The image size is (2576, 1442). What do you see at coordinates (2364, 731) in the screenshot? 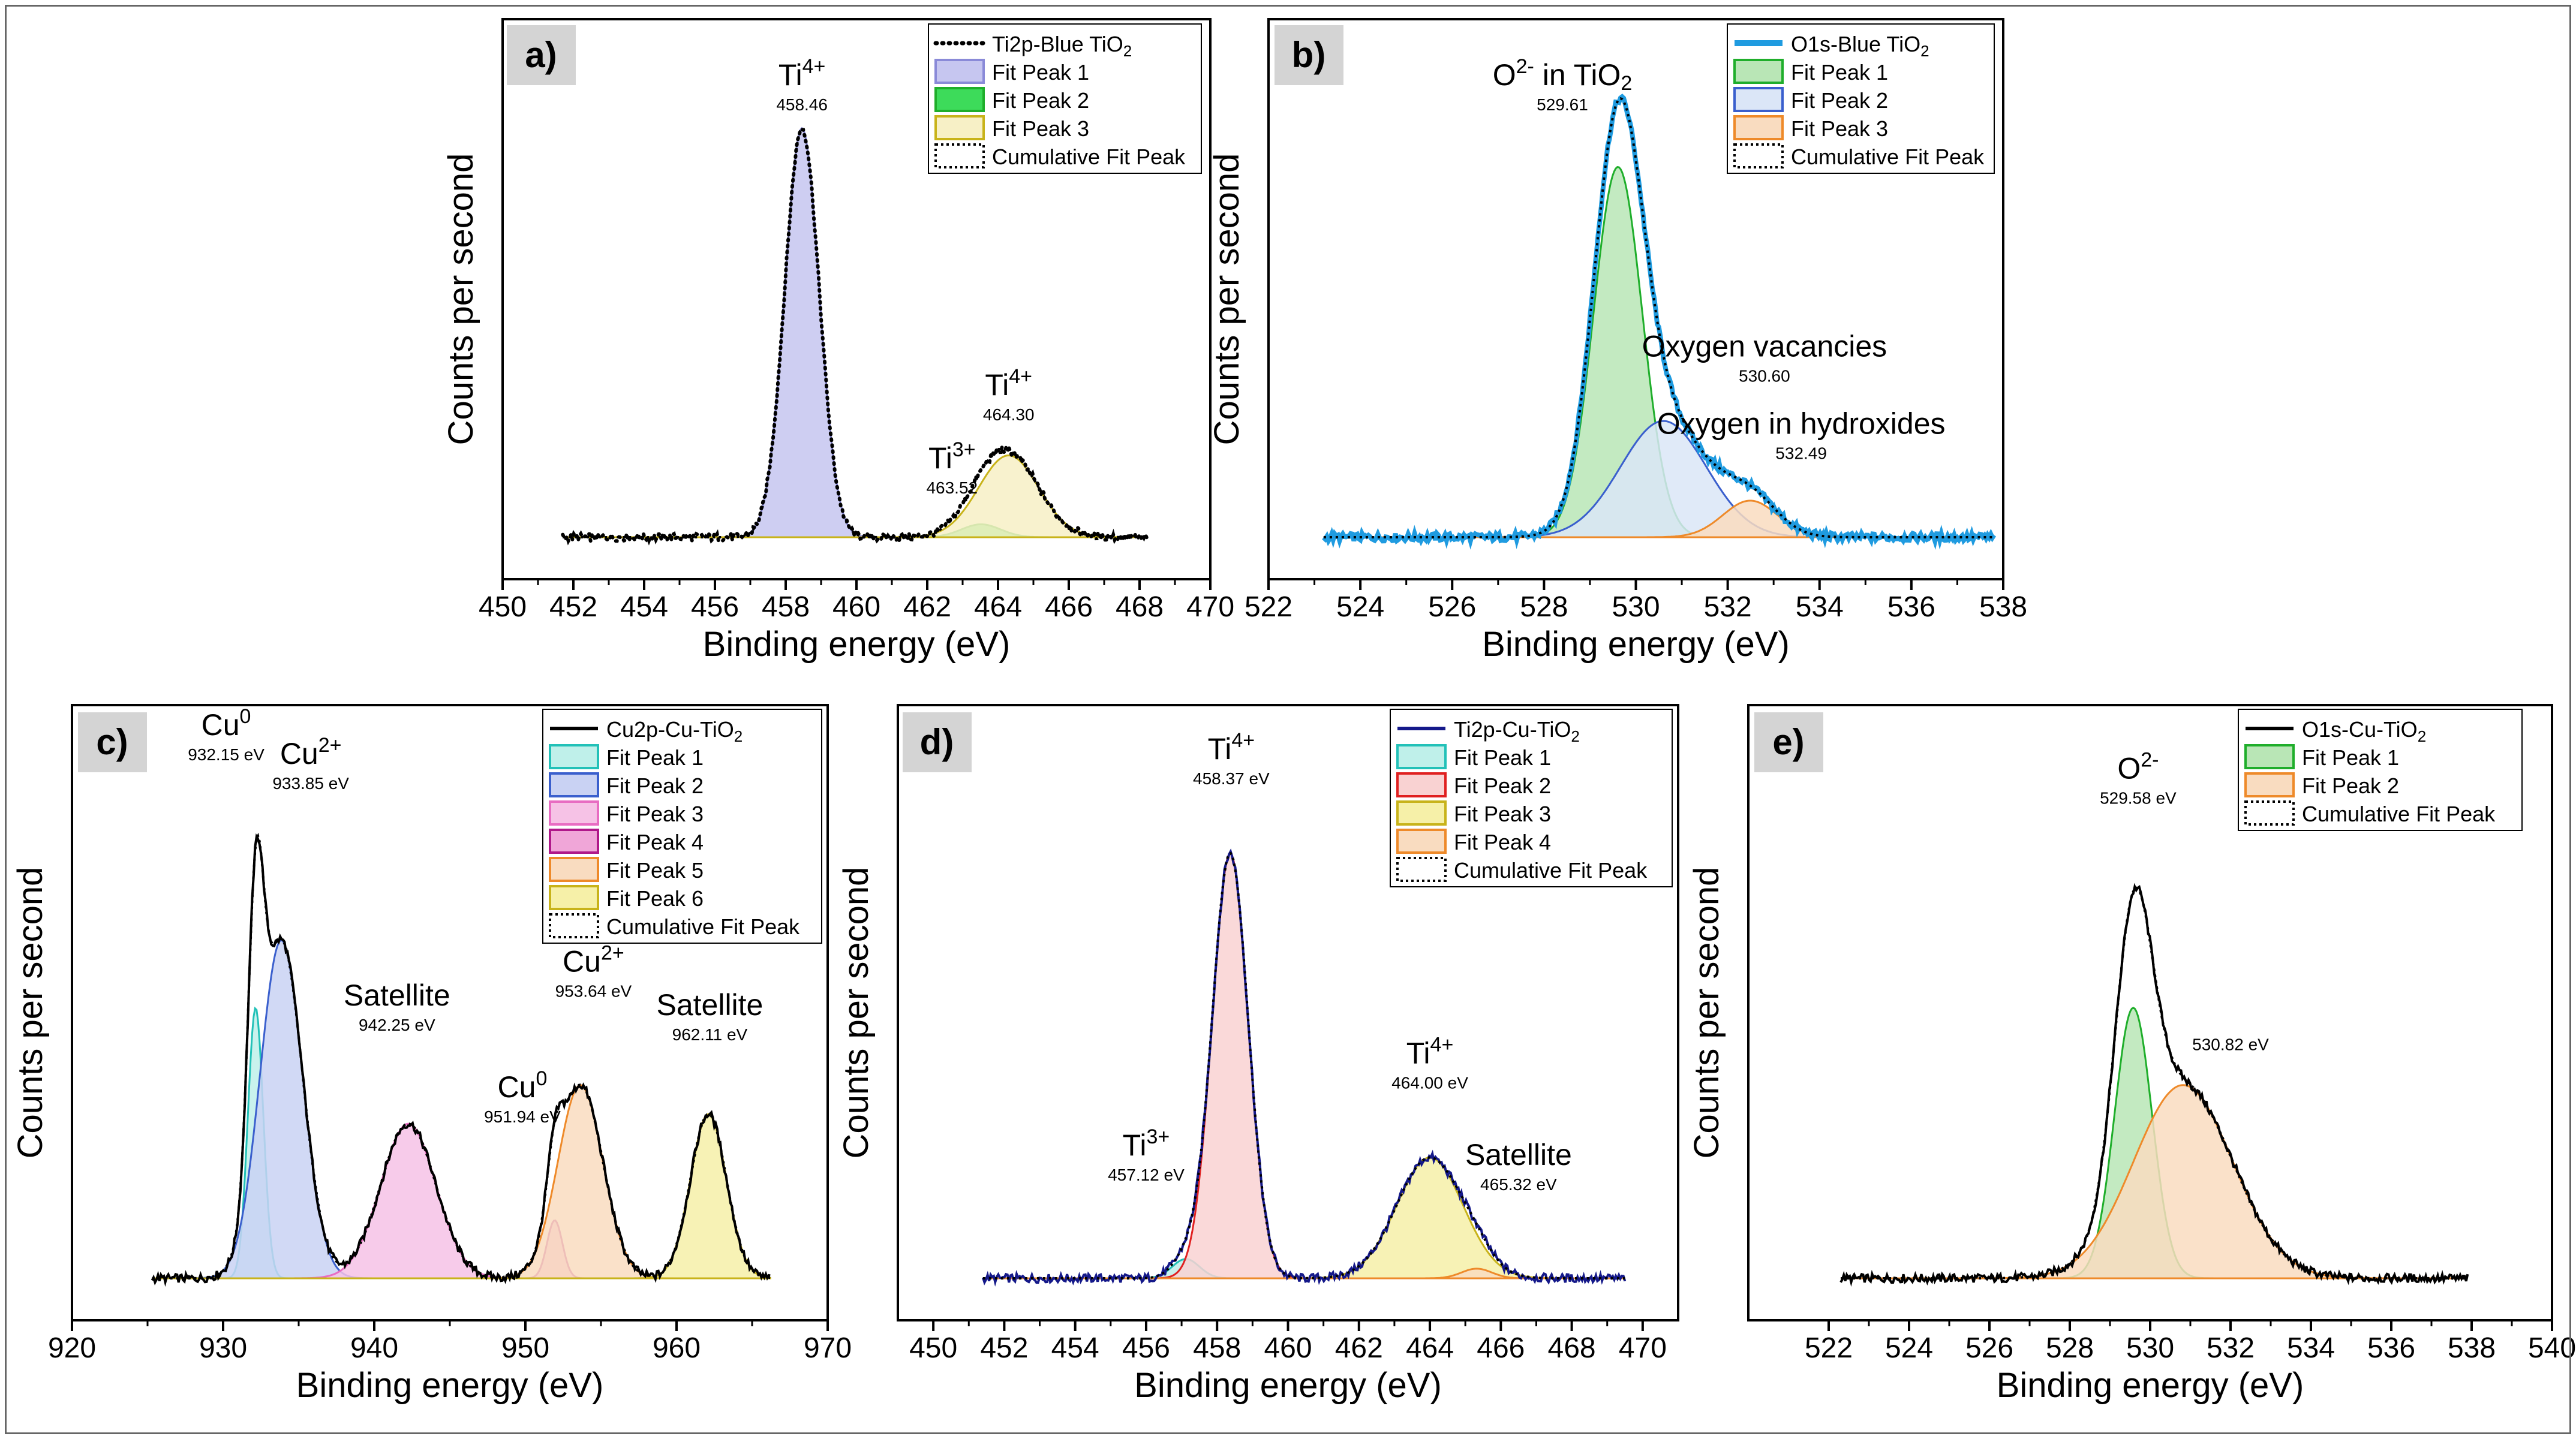
I see `legend-label: O1s-Cu-TiO2` at bounding box center [2364, 731].